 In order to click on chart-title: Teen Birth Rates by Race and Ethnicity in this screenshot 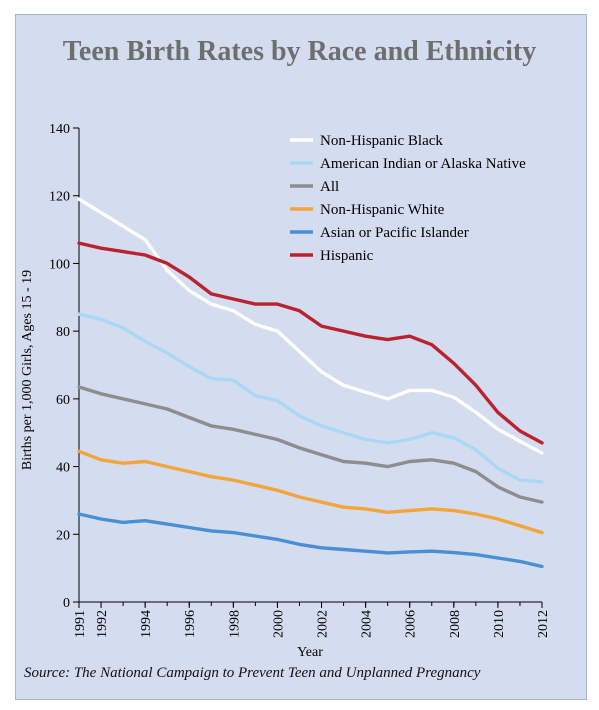, I will do `click(299, 51)`.